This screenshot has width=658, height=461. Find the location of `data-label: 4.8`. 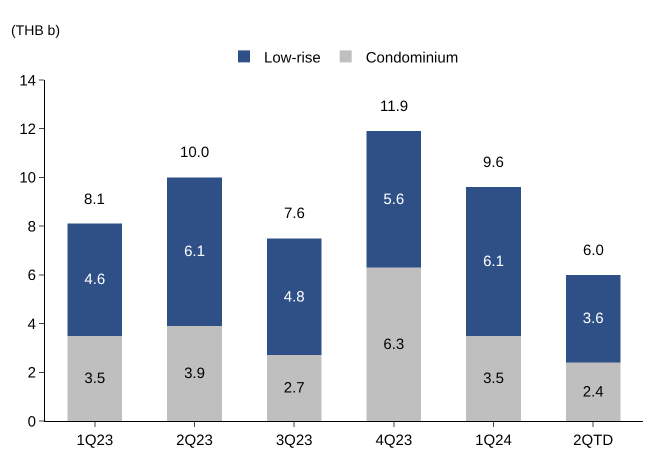

data-label: 4.8 is located at coordinates (294, 297).